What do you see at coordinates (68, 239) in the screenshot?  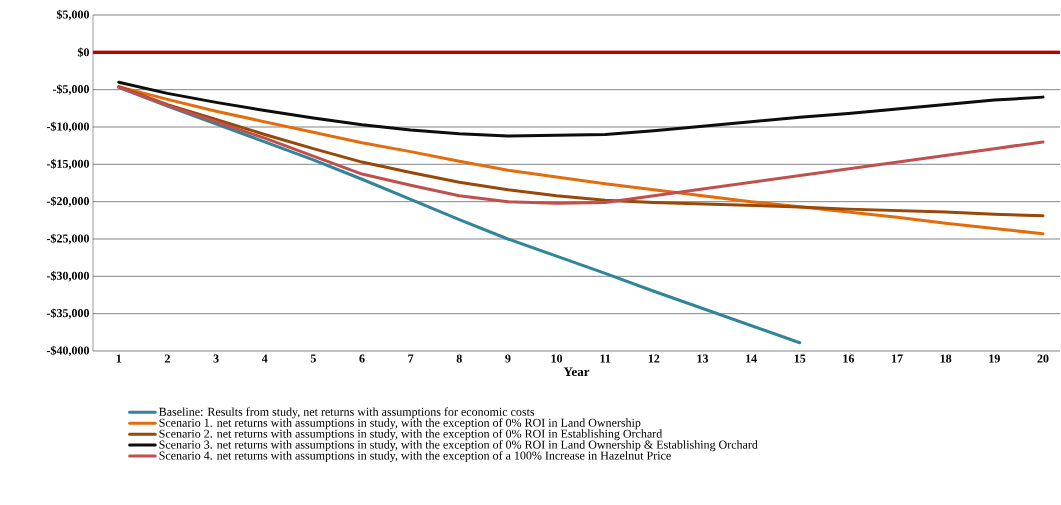 I see `y-tick-label: -$25,000` at bounding box center [68, 239].